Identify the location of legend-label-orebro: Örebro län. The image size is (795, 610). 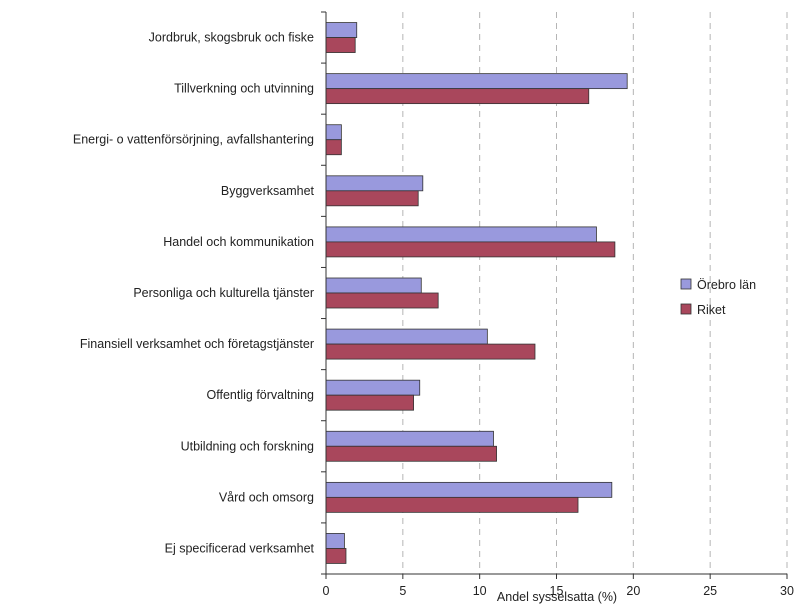
(726, 285).